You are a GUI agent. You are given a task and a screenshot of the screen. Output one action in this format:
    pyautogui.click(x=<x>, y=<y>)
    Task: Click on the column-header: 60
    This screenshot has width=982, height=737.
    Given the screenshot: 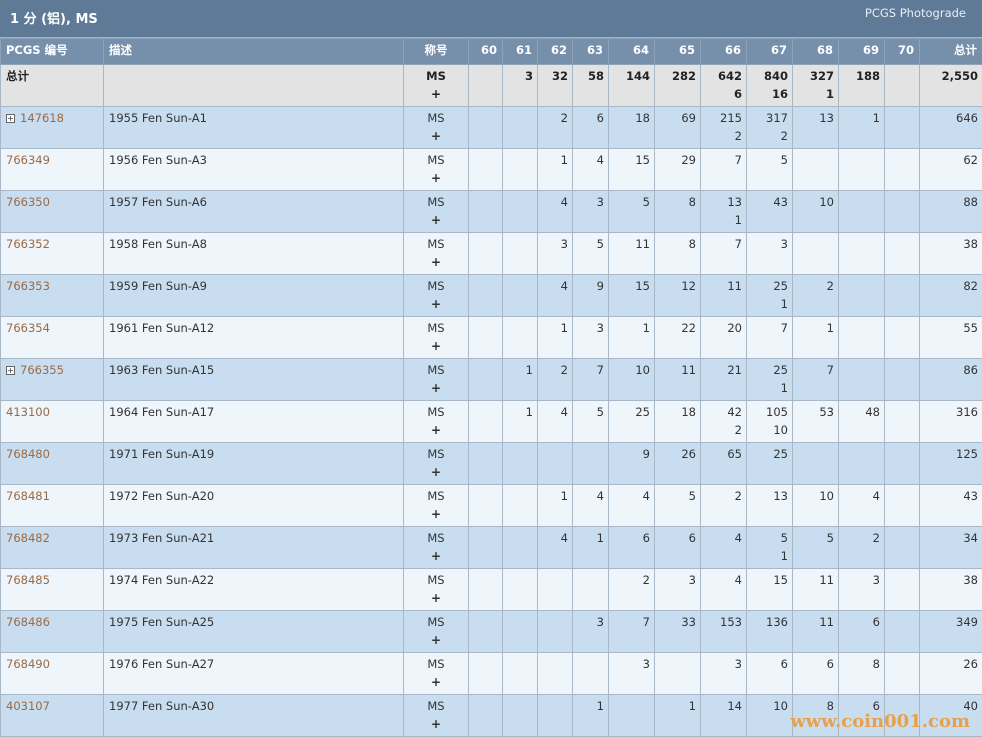 What is the action you would take?
    pyautogui.click(x=486, y=52)
    